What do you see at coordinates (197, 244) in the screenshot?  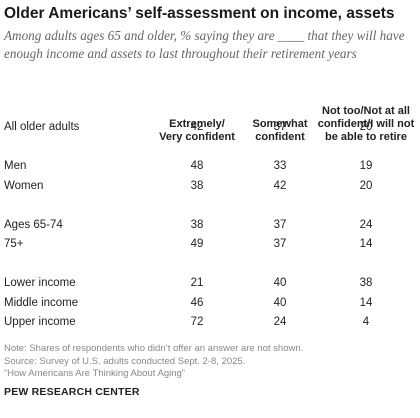 I see `table-cell: 49` at bounding box center [197, 244].